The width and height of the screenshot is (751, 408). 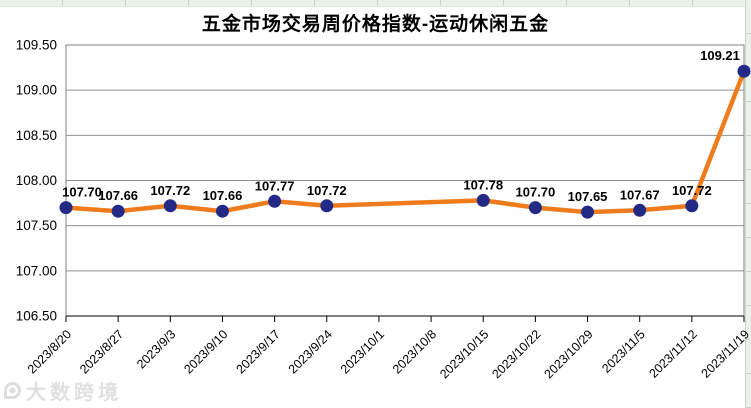 I want to click on y-axis-tick-label: 109.00, so click(x=36, y=90).